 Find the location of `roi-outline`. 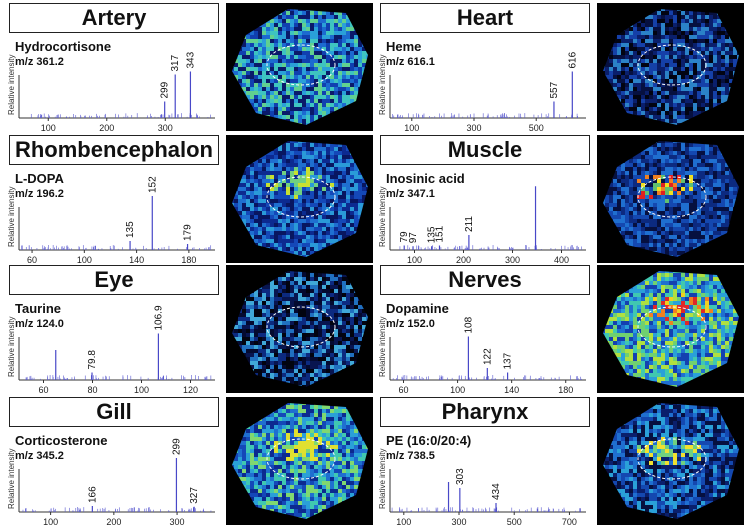

roi-outline is located at coordinates (301, 197).